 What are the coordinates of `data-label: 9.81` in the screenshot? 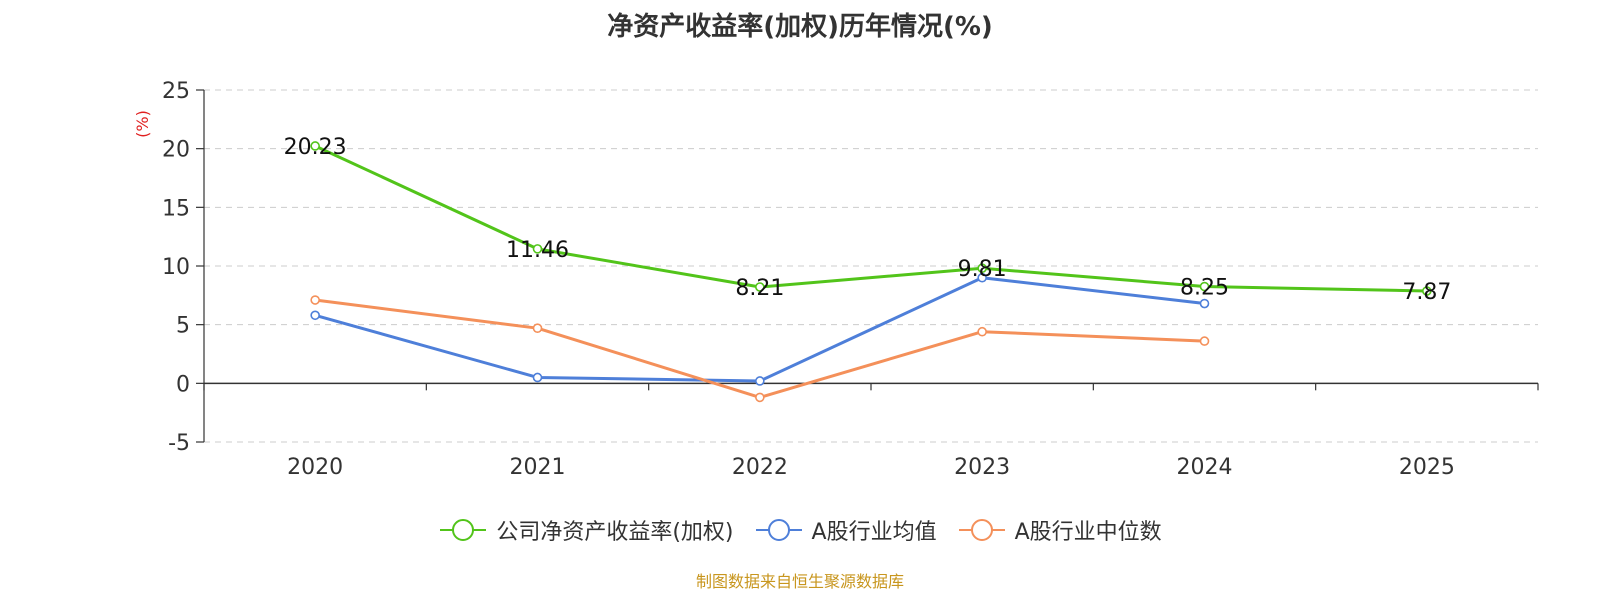 It's located at (982, 269).